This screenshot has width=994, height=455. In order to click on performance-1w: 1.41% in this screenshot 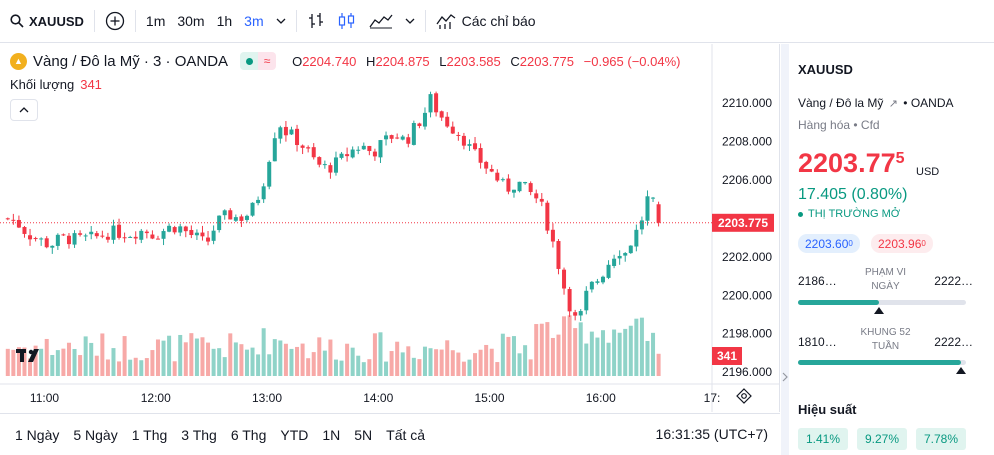, I will do `click(823, 439)`.